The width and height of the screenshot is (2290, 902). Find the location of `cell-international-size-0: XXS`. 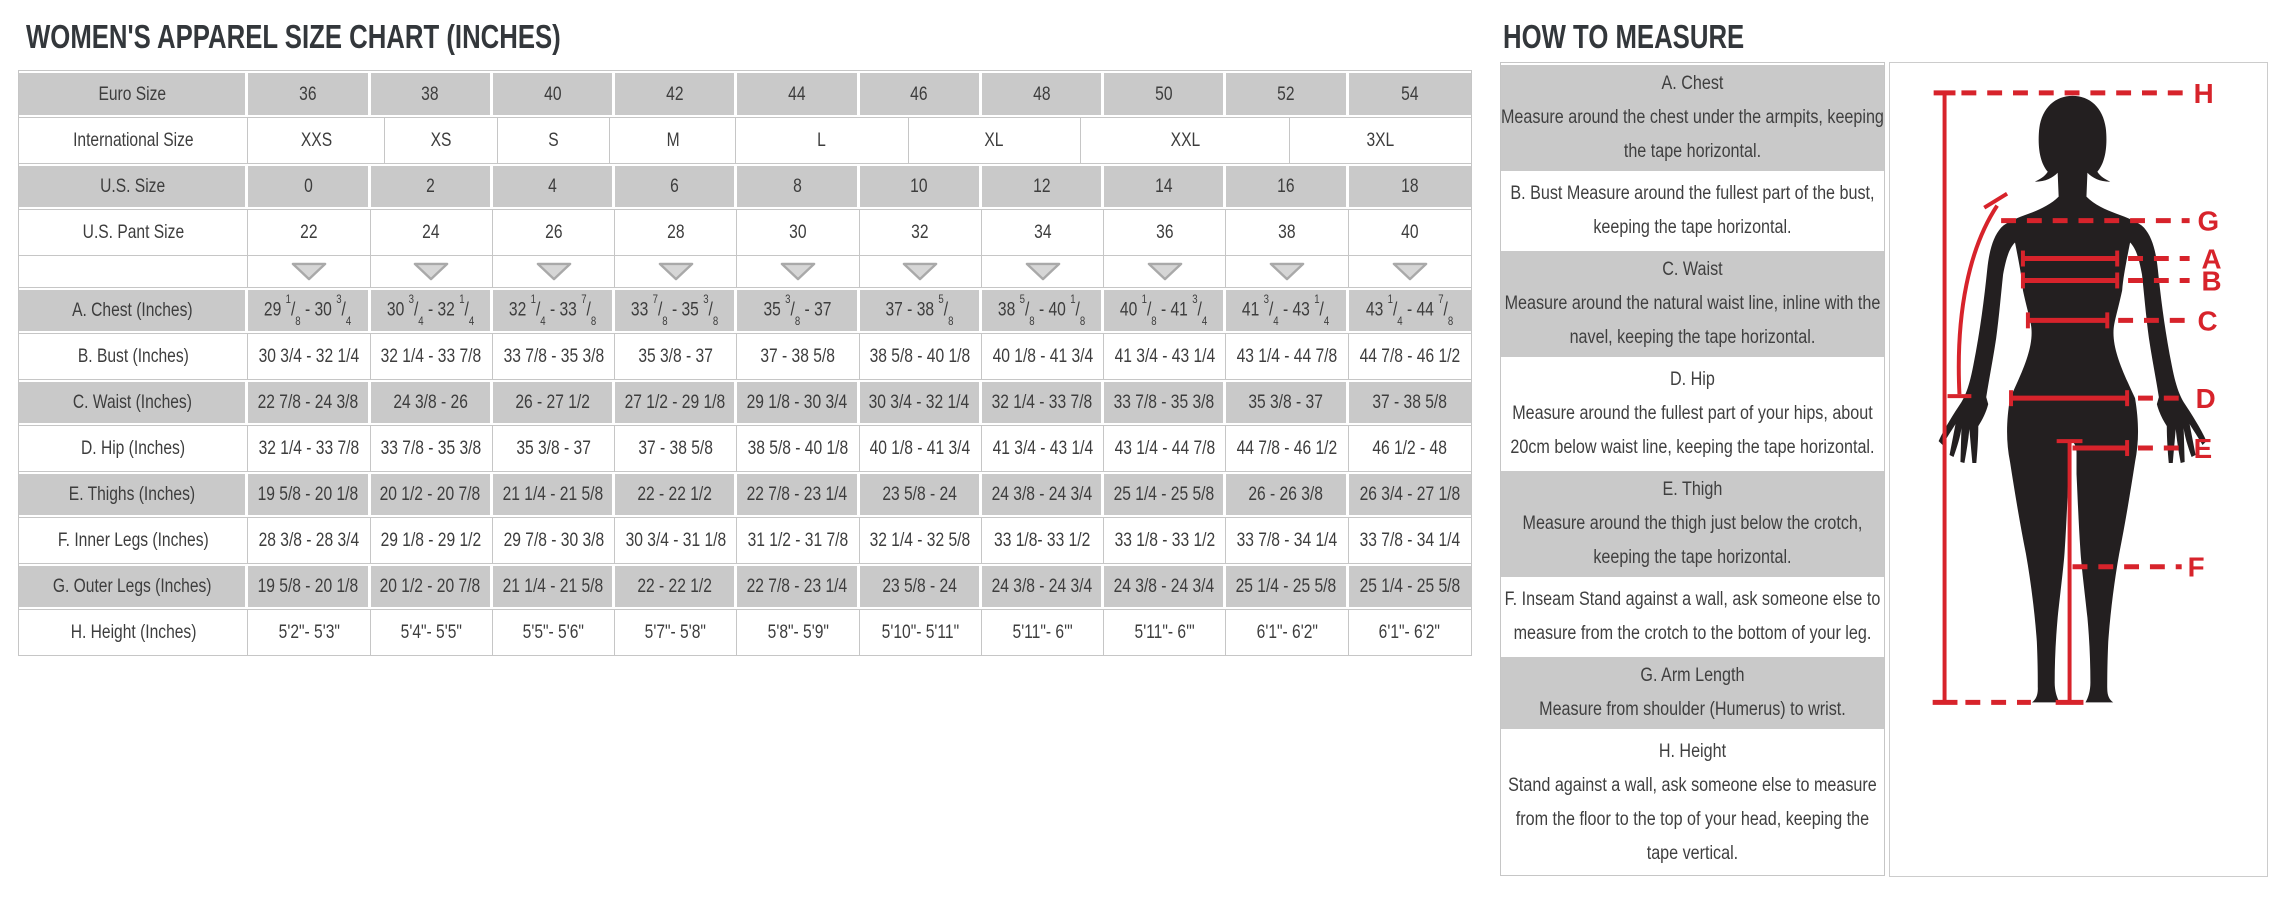

cell-international-size-0: XXS is located at coordinates (317, 140).